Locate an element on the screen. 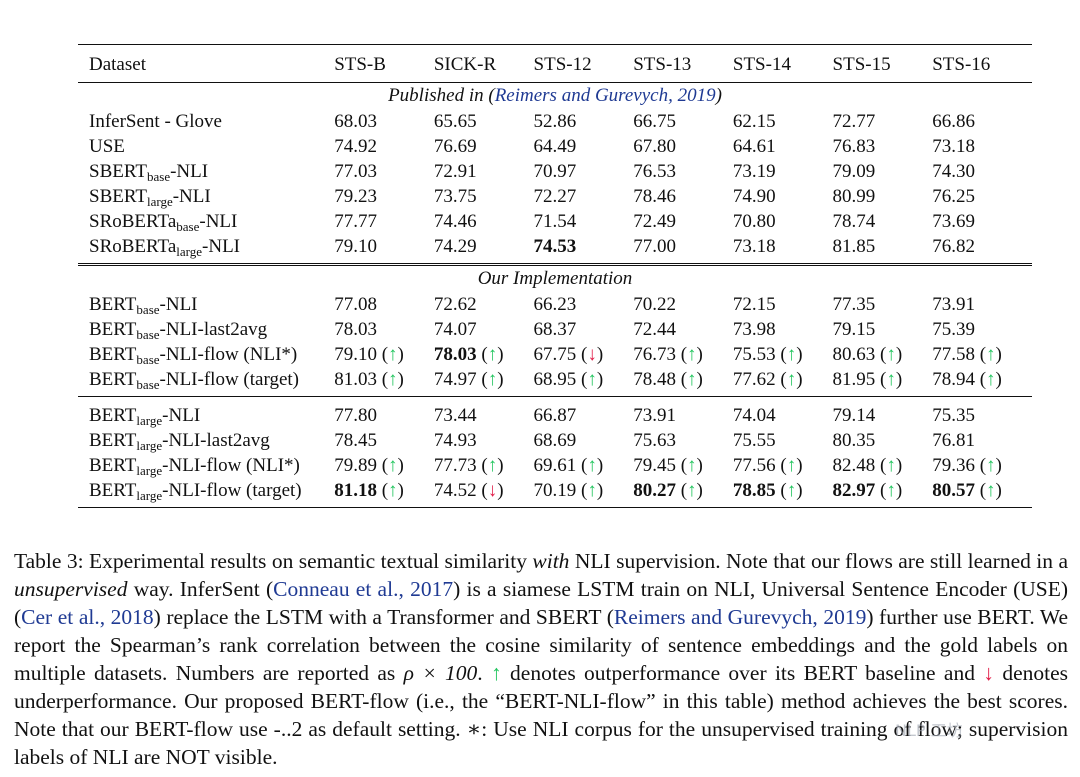 The height and width of the screenshot is (777, 1080). score-value: 78.45 is located at coordinates (355, 440).